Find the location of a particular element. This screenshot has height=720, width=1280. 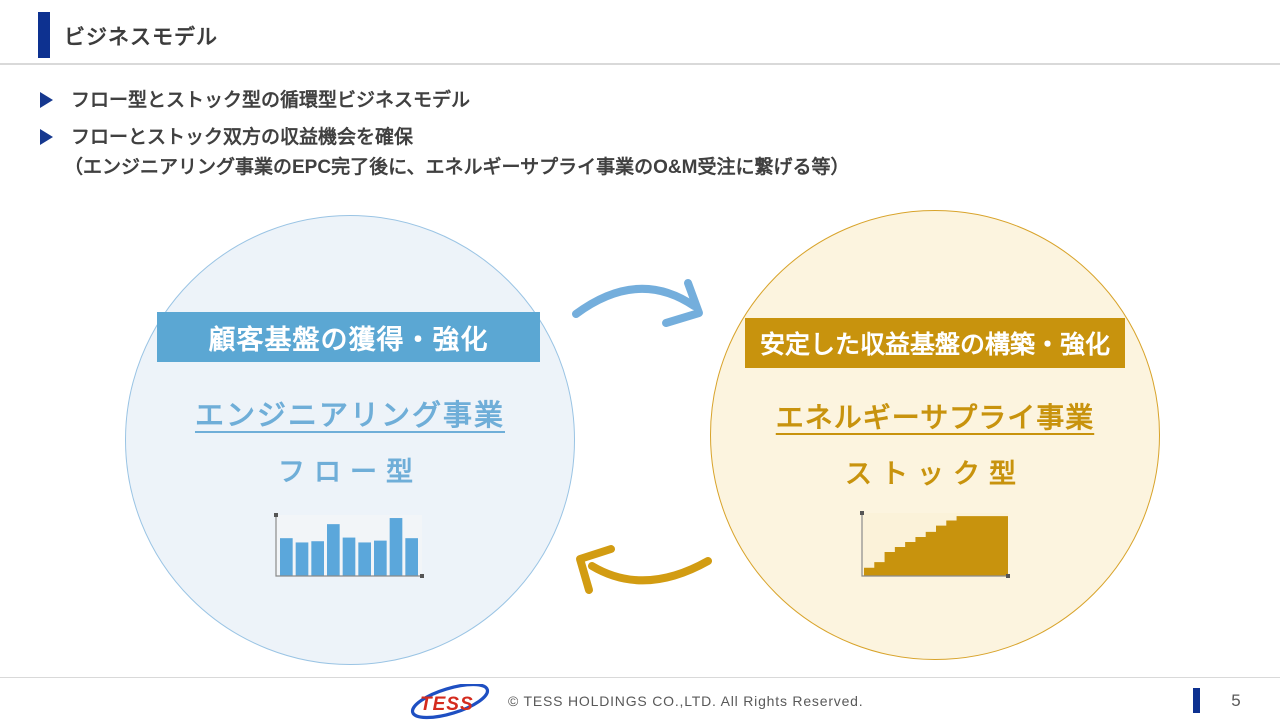

engineering-label-box: 顧客基盤の獲得・強化 is located at coordinates (348, 337).